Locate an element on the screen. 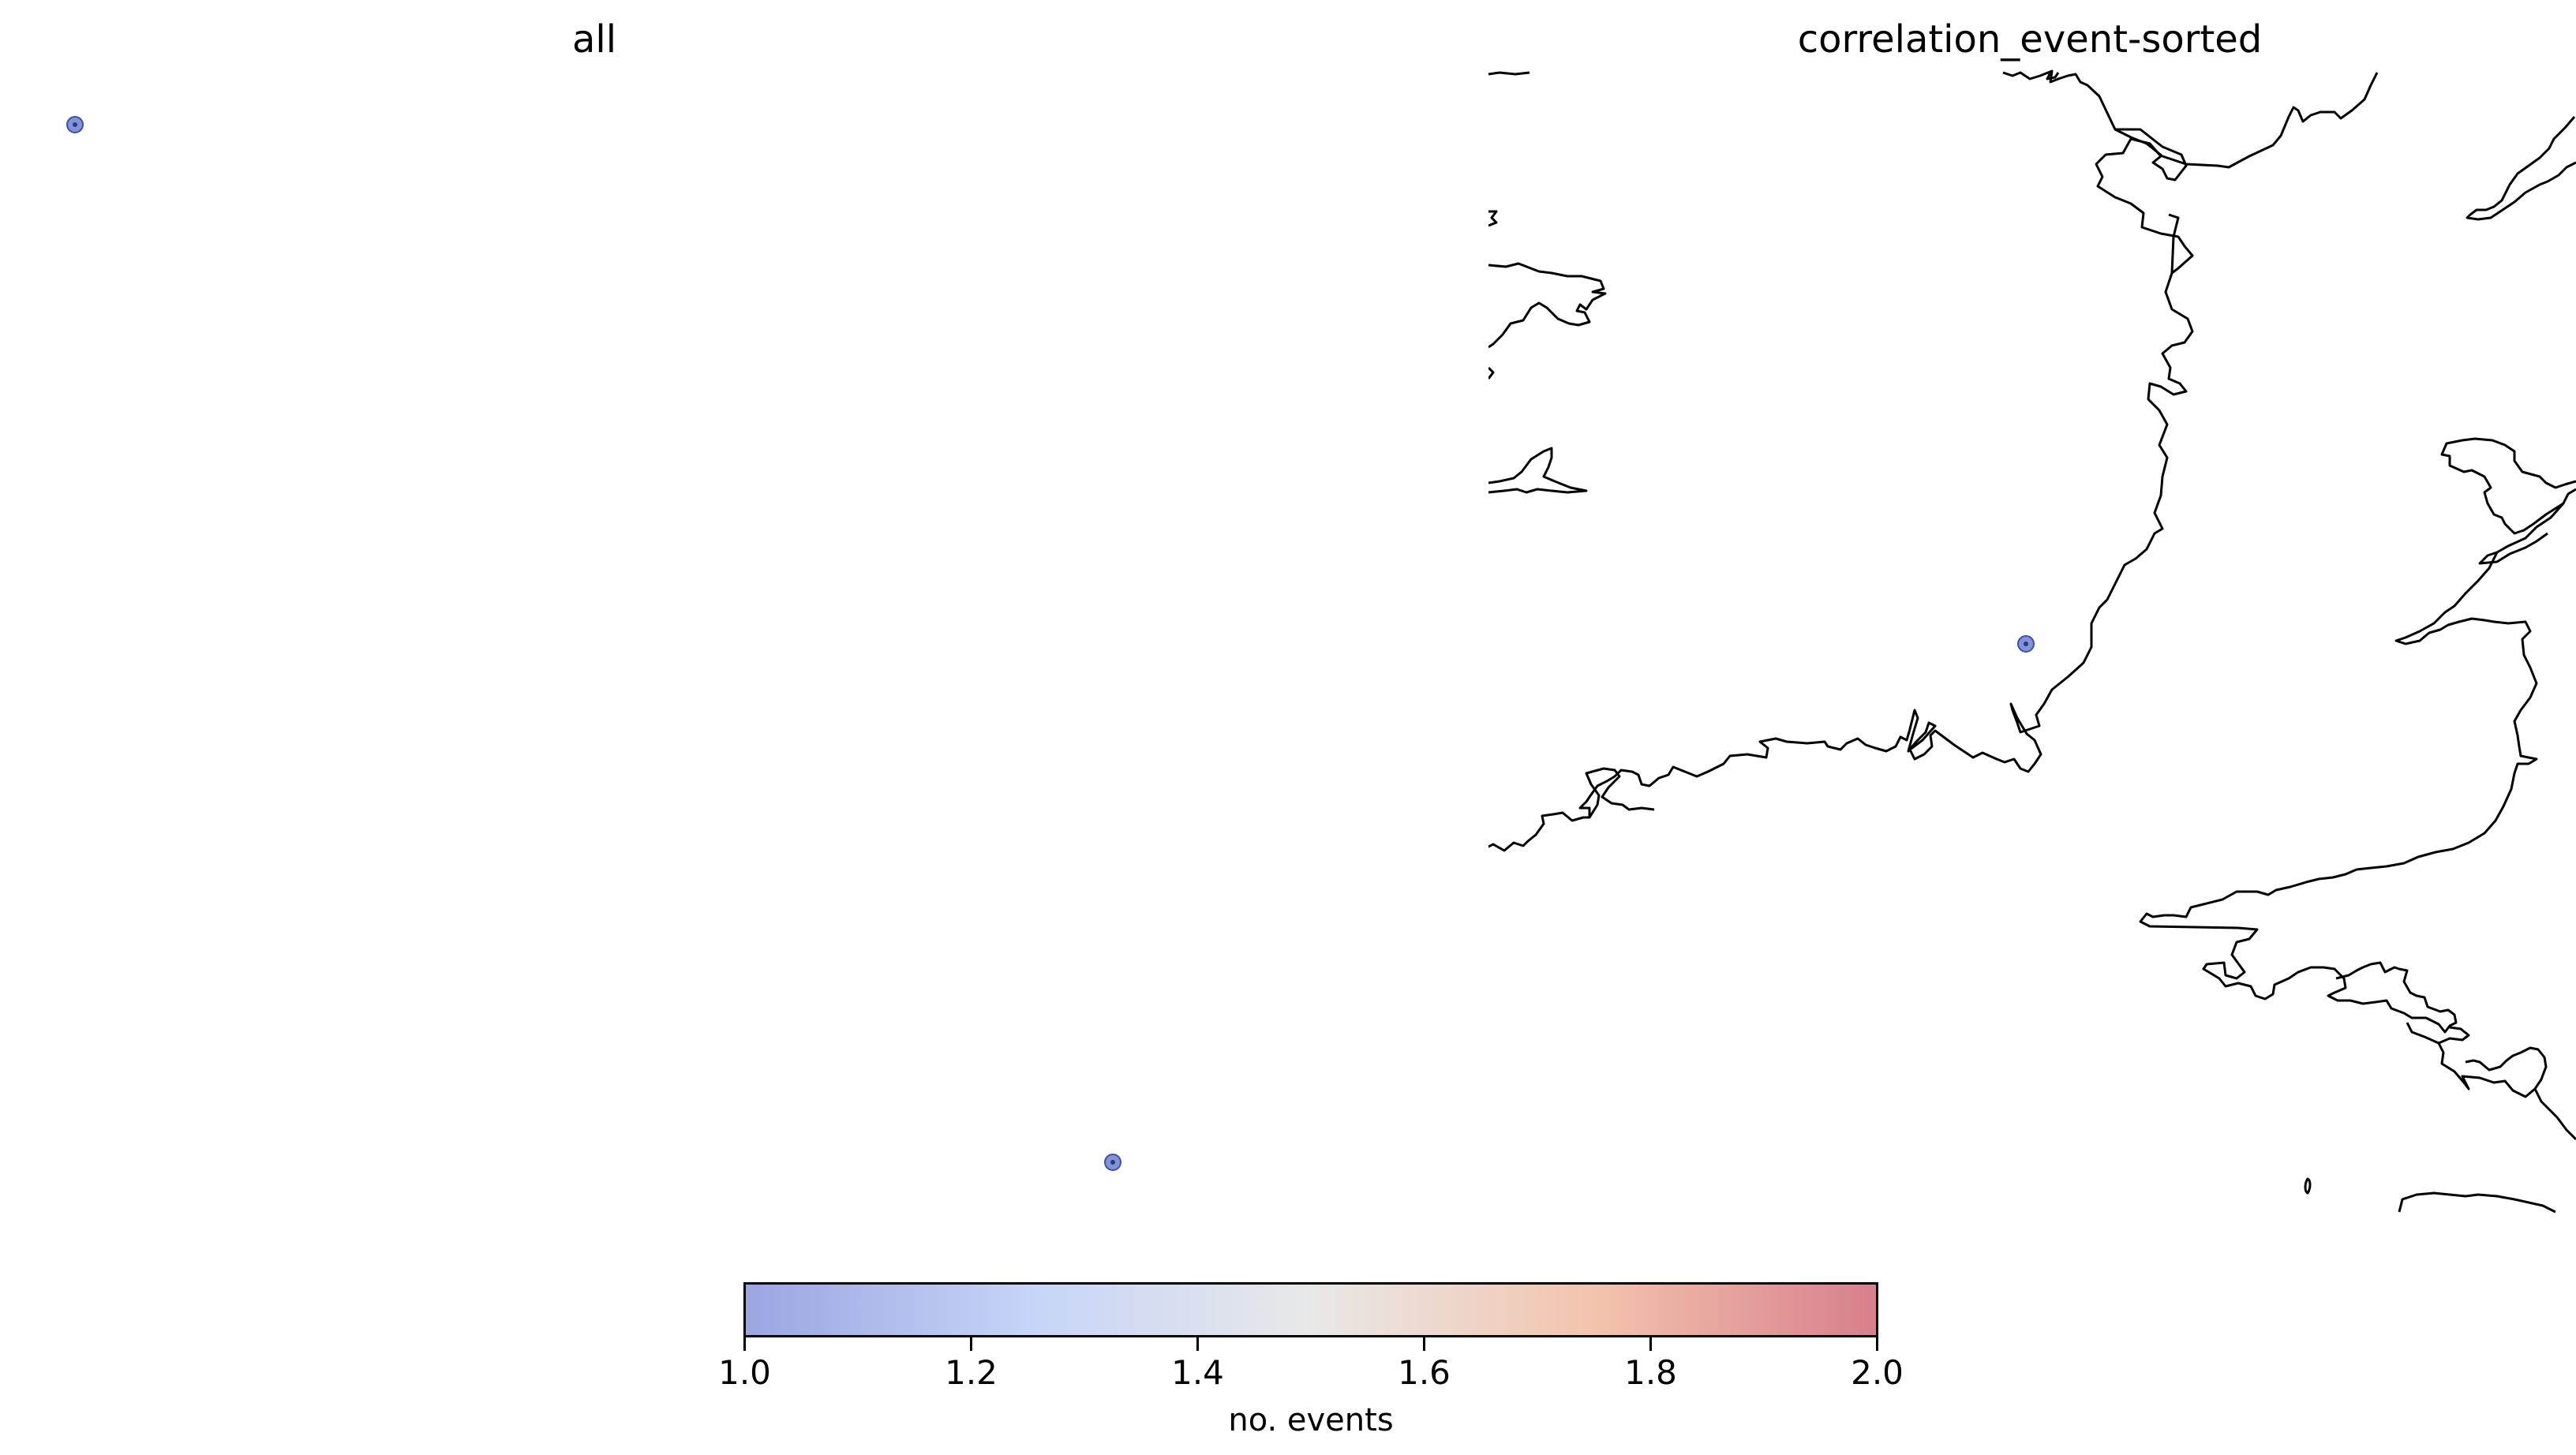  coastline-islet is located at coordinates (2308, 1186).